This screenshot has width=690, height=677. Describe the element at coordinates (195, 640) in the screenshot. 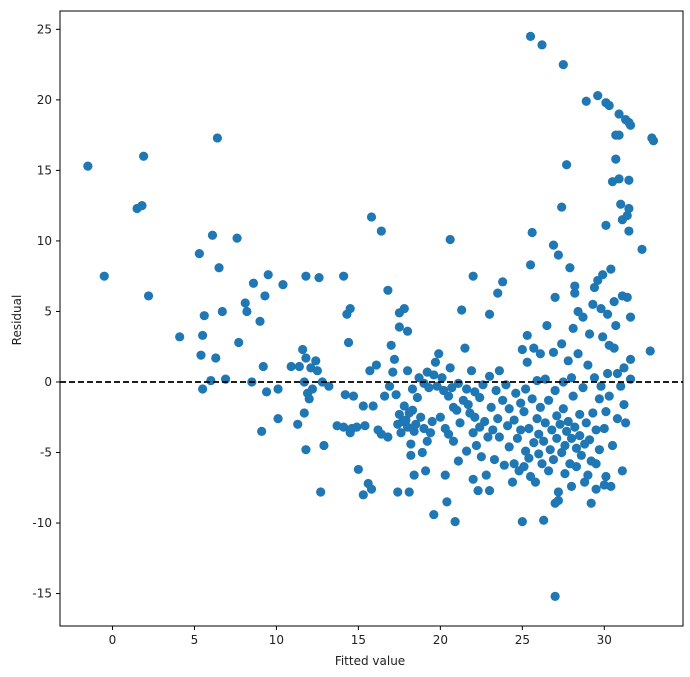

I see `x-tick-label: 5` at that location.